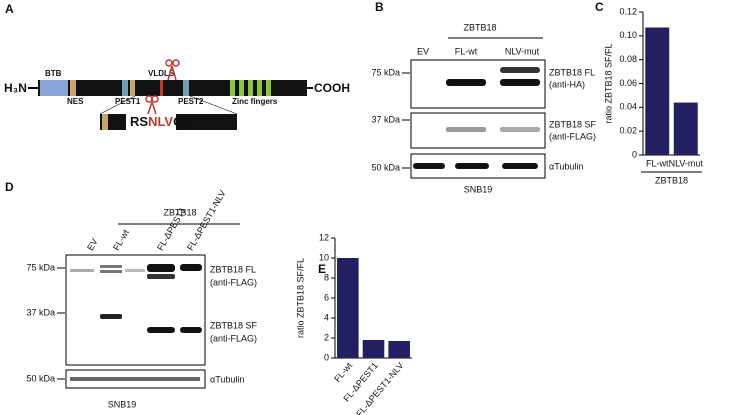 The height and width of the screenshot is (415, 747). Describe the element at coordinates (332, 88) in the screenshot. I see `c-terminus: COOH` at that location.